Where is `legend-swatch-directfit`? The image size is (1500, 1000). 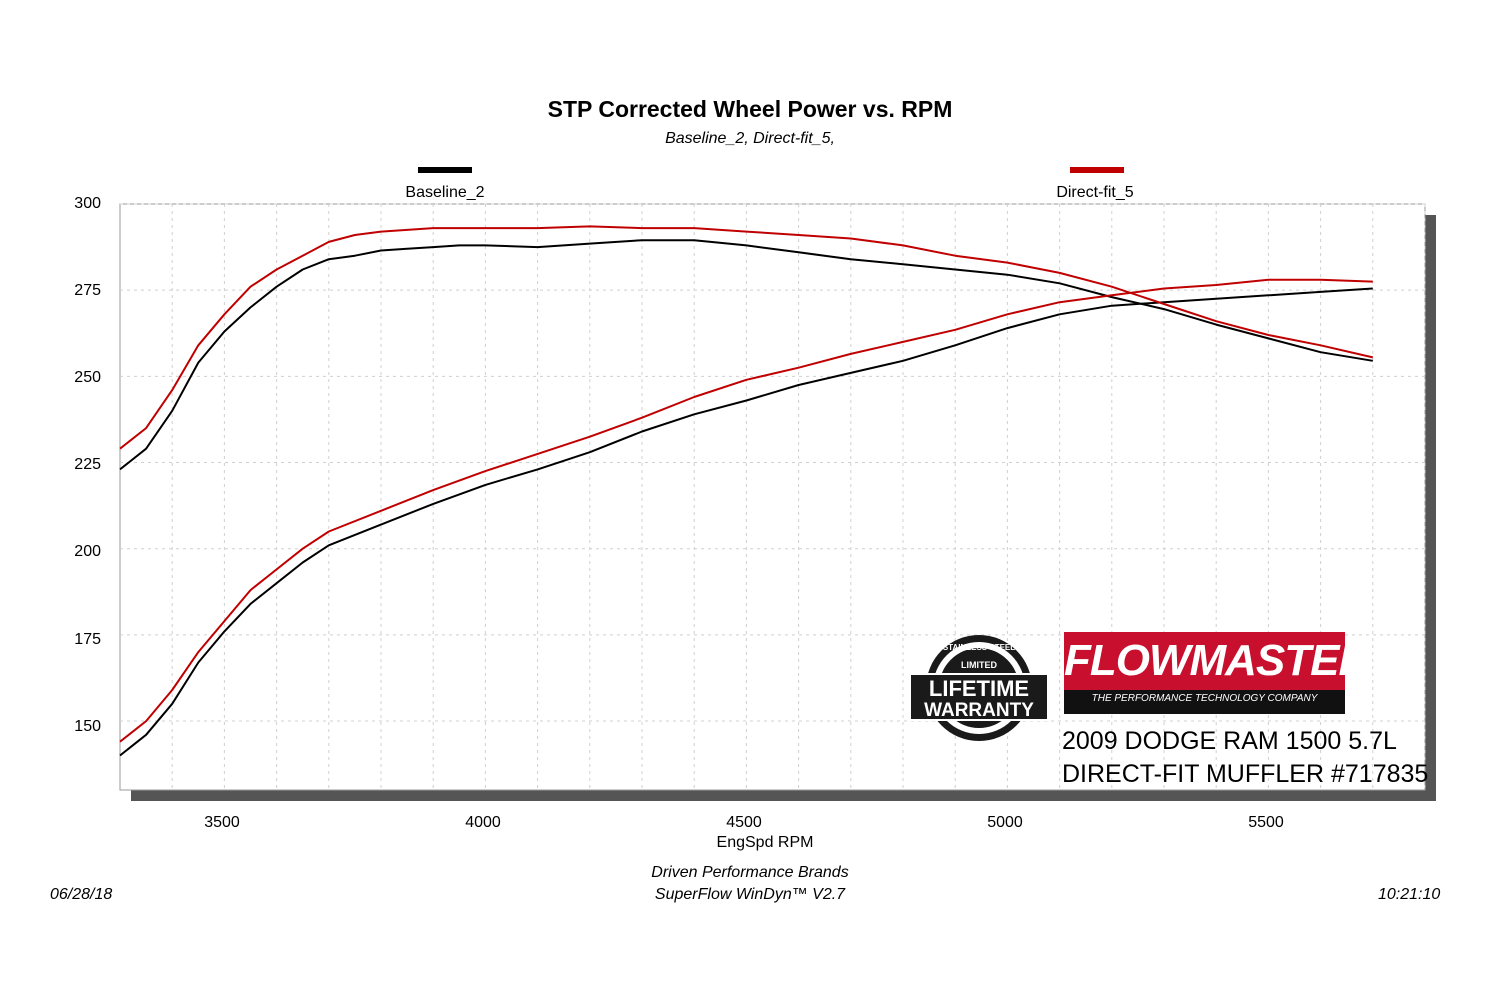
legend-swatch-directfit is located at coordinates (1097, 170).